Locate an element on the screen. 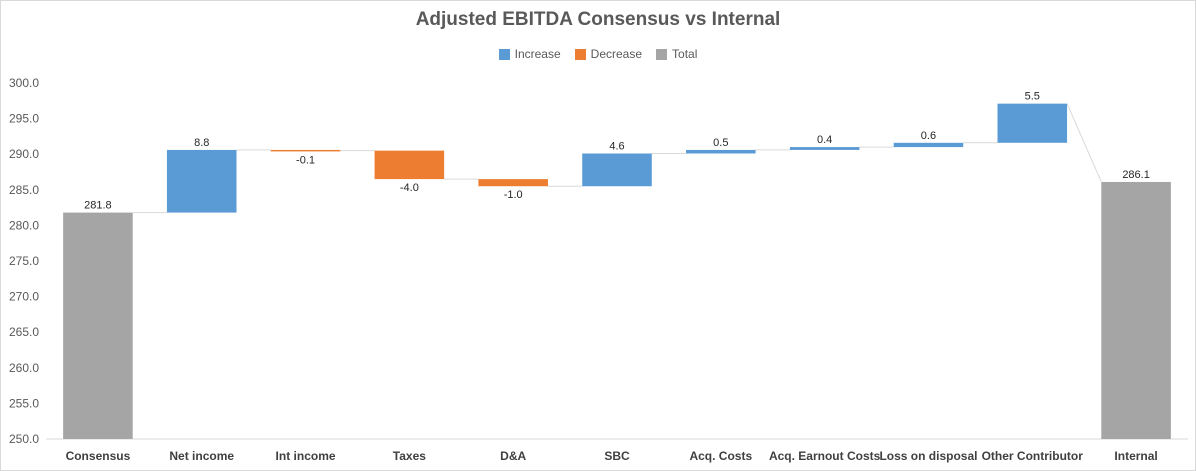 This screenshot has height=471, width=1196. data-label: -1.0 is located at coordinates (513, 195).